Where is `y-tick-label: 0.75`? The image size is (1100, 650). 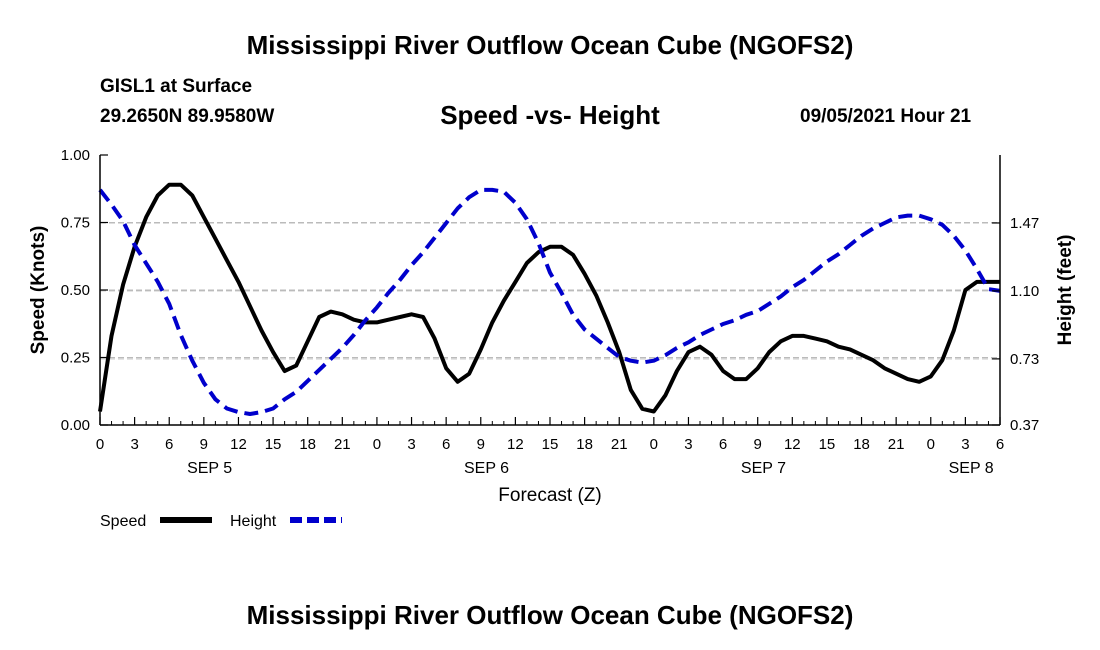
y-tick-label: 0.75 is located at coordinates (75, 223).